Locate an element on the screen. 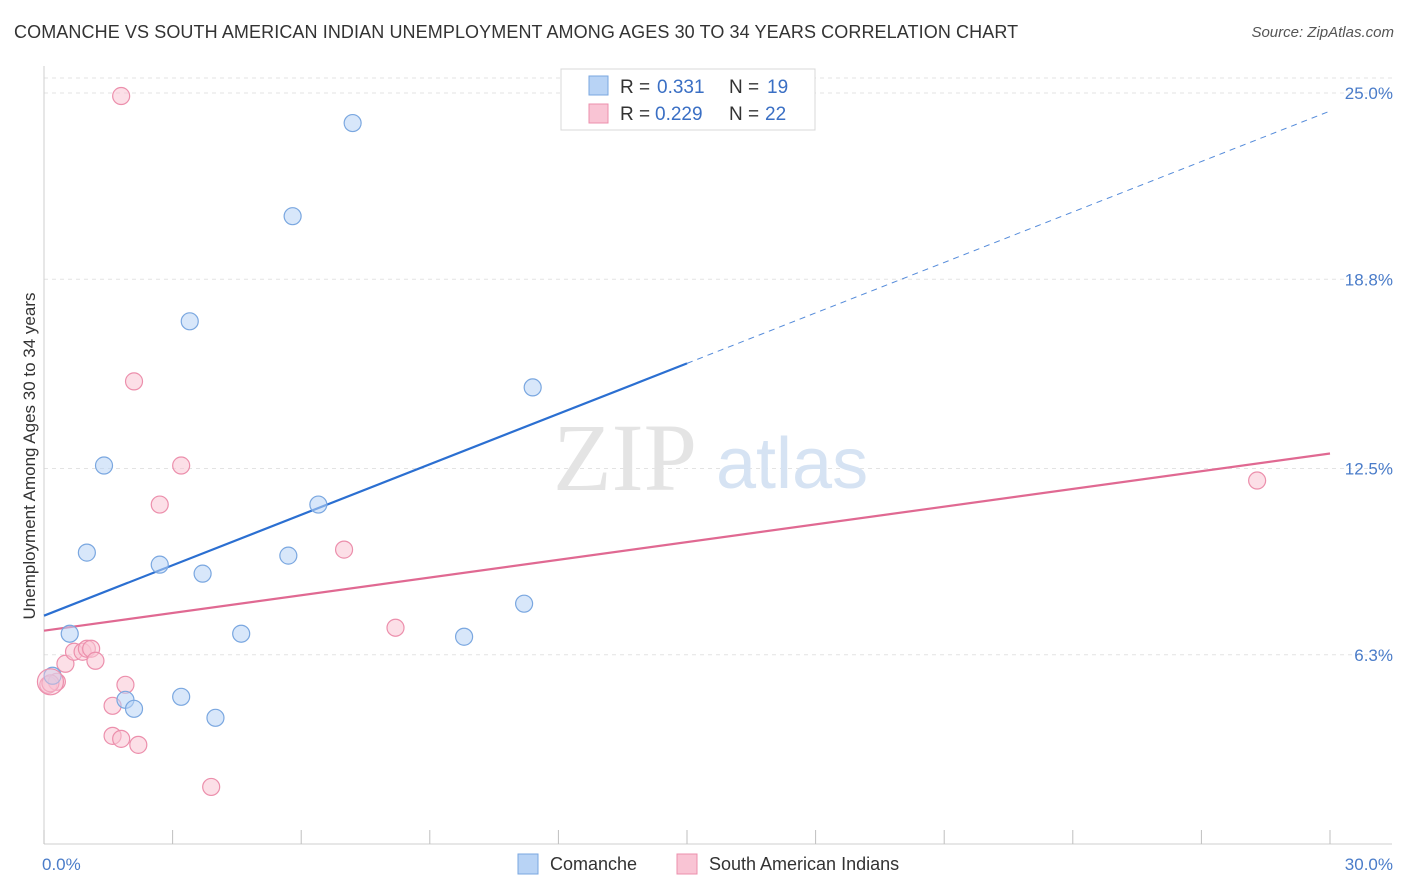 This screenshot has width=1406, height=892. watermark-atlas: atlas is located at coordinates (792, 464).